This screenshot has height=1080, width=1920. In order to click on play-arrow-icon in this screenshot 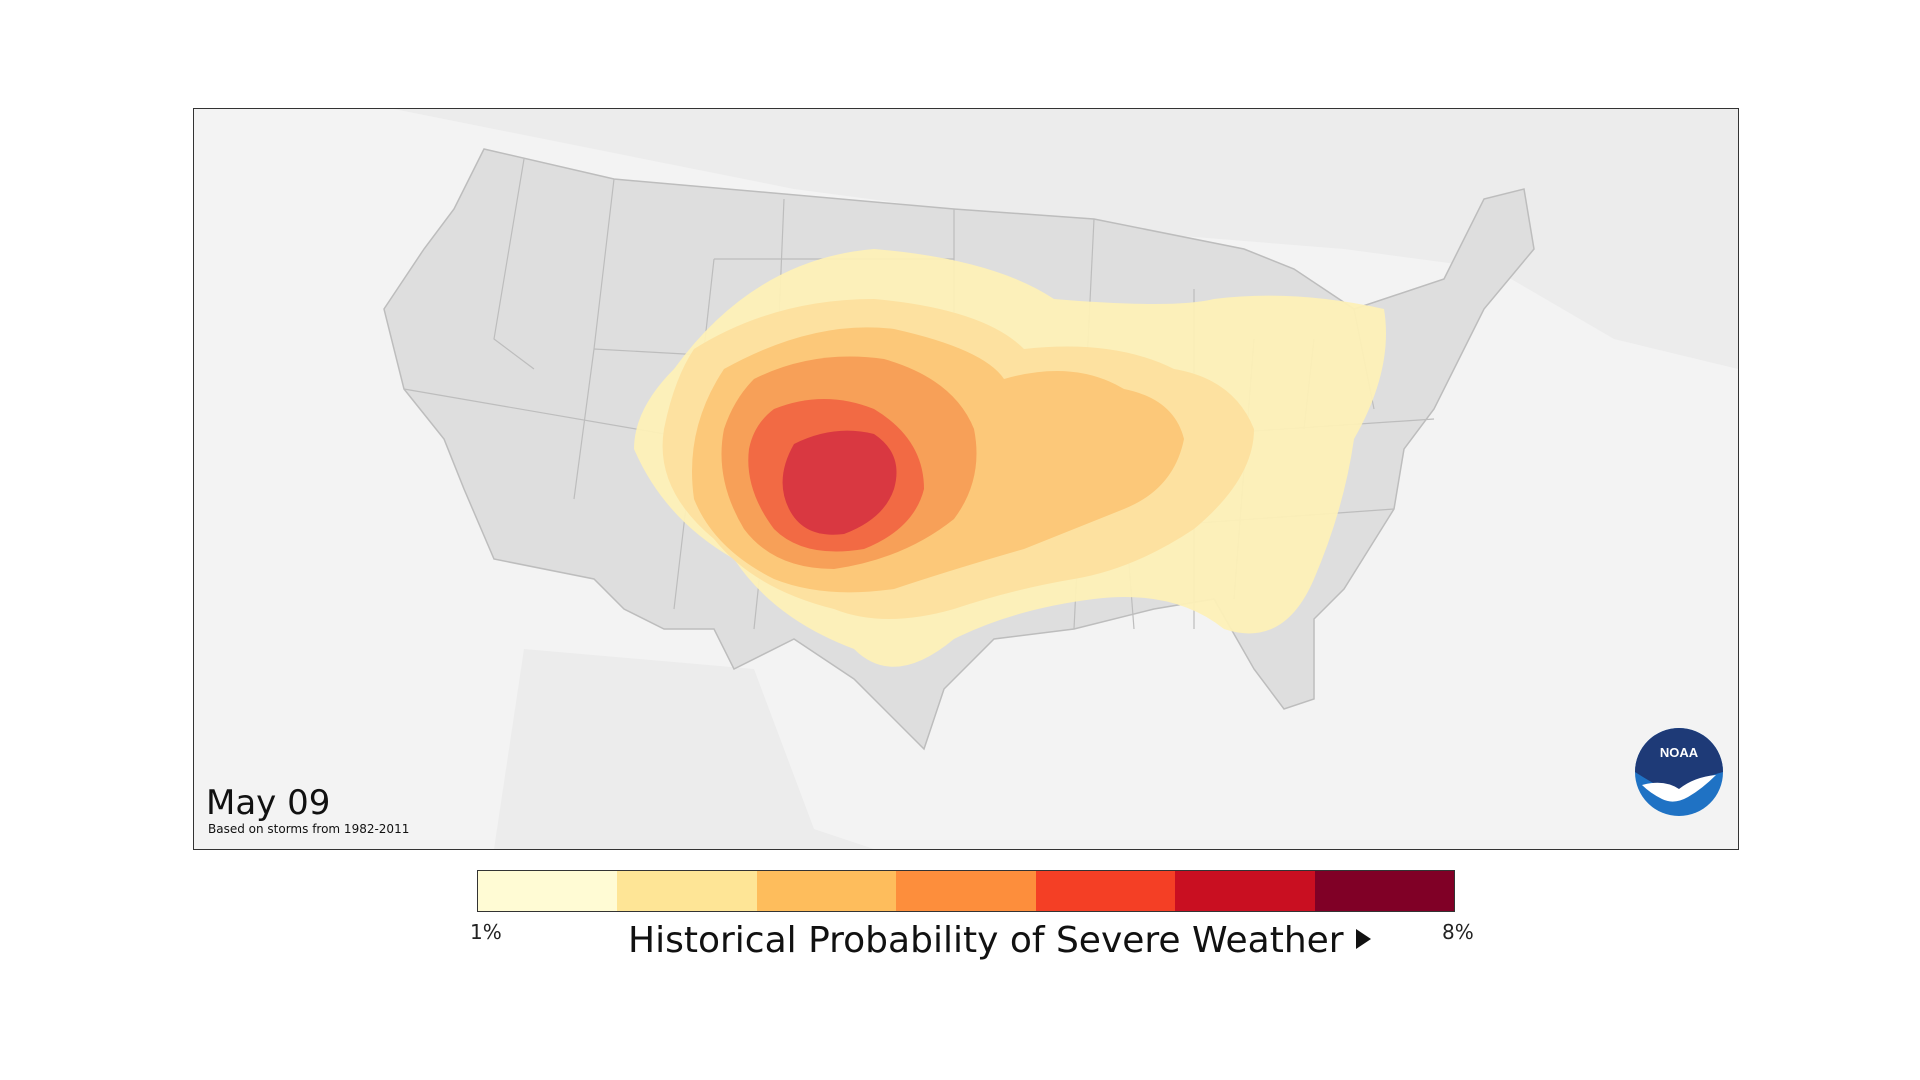, I will do `click(1363, 939)`.